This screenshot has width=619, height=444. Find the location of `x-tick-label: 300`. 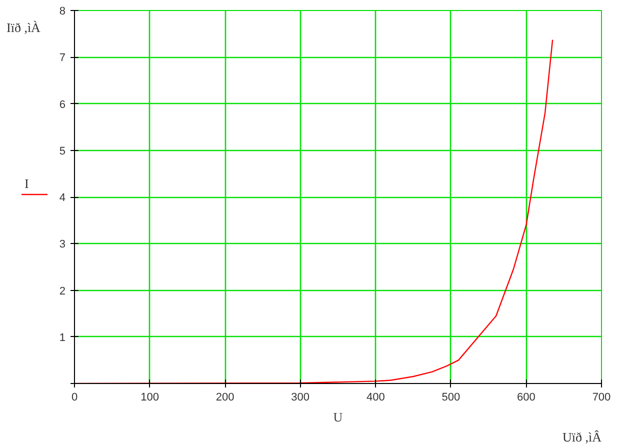

x-tick-label: 300 is located at coordinates (300, 398).